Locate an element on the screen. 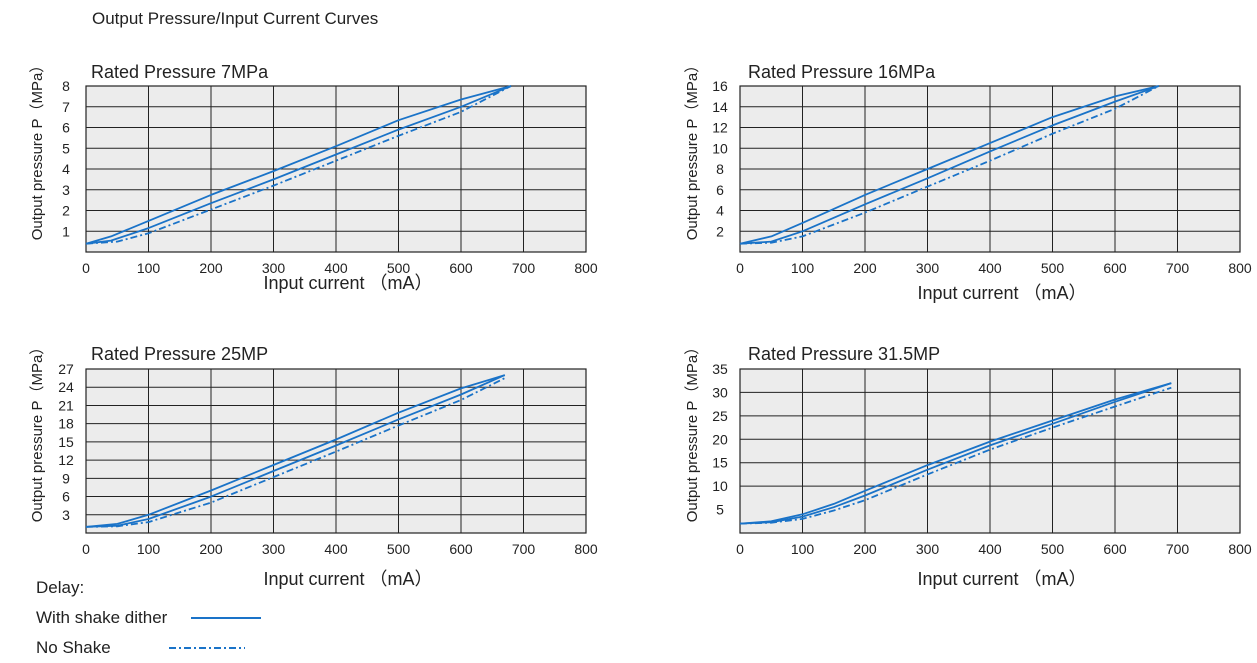 This screenshot has width=1257, height=663. legend-swatch-solid is located at coordinates (226, 618).